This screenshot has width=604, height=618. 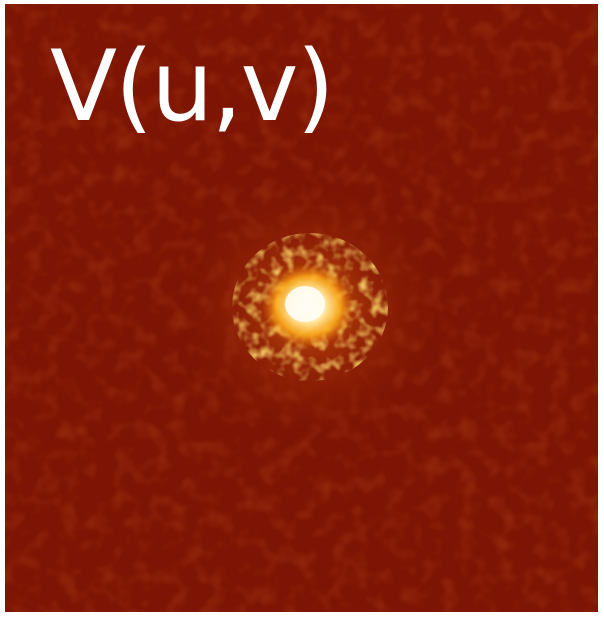 I want to click on core-peak, so click(x=305, y=304).